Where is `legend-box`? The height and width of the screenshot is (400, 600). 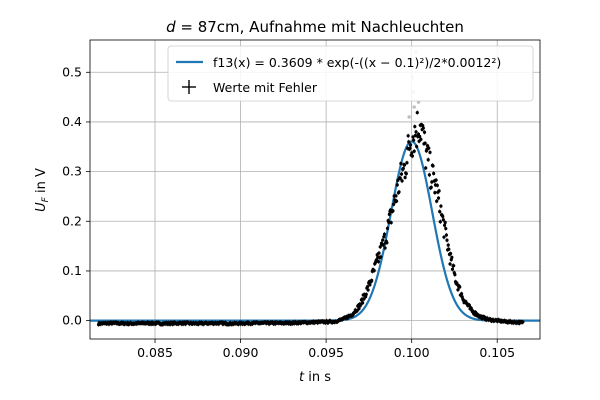
legend-box is located at coordinates (350, 73).